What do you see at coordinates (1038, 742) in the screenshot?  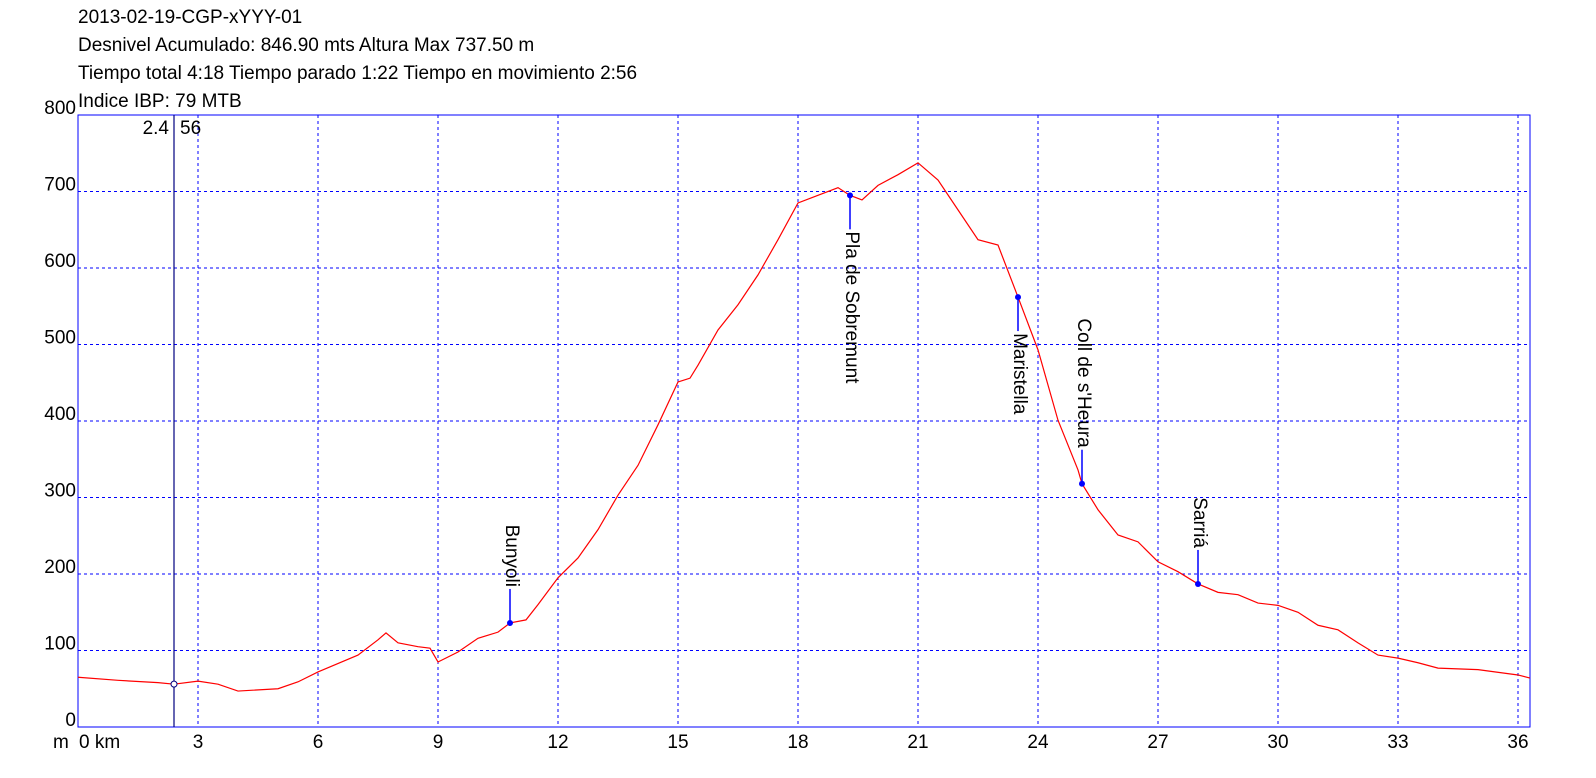 I see `x-tick-label: 24` at bounding box center [1038, 742].